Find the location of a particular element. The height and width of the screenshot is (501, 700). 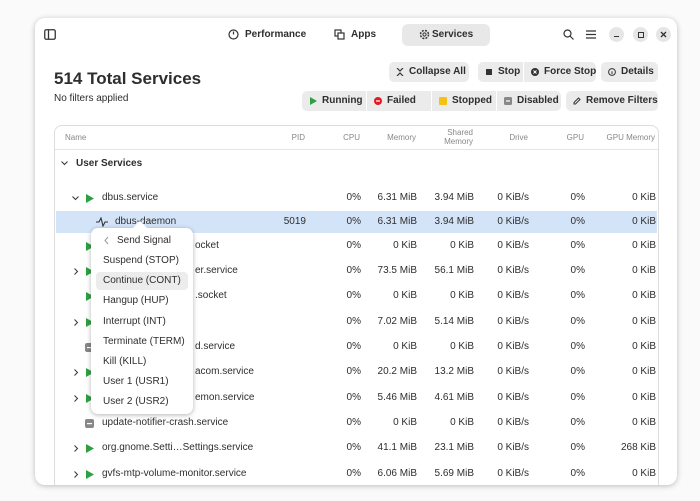

details-button: Details is located at coordinates (629, 72).